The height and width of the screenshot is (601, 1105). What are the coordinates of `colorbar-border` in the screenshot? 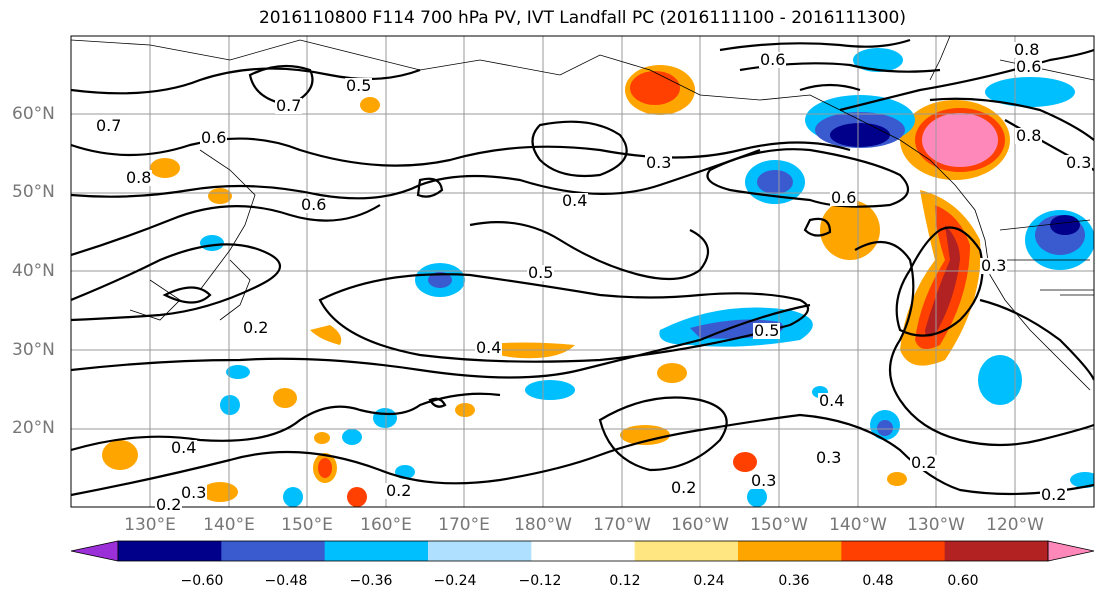 It's located at (583, 551).